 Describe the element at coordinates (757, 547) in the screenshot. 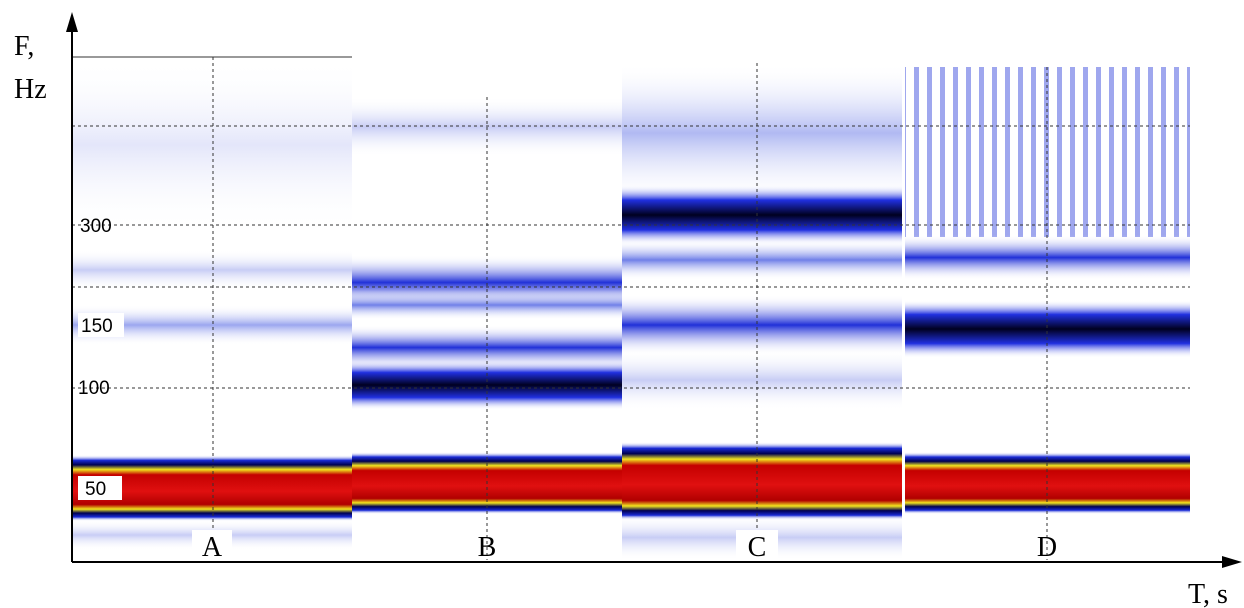

I see `panel-label: C` at that location.